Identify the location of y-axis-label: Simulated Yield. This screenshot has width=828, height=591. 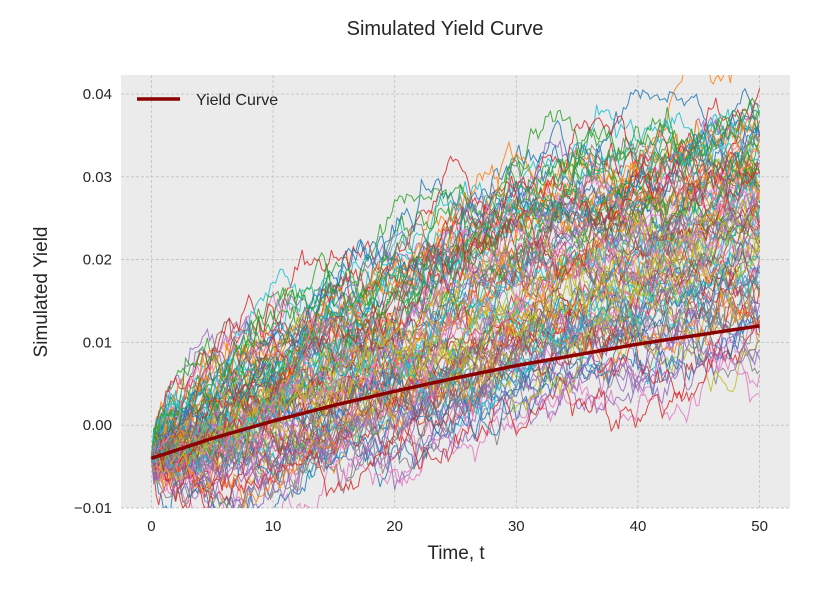
(41, 292).